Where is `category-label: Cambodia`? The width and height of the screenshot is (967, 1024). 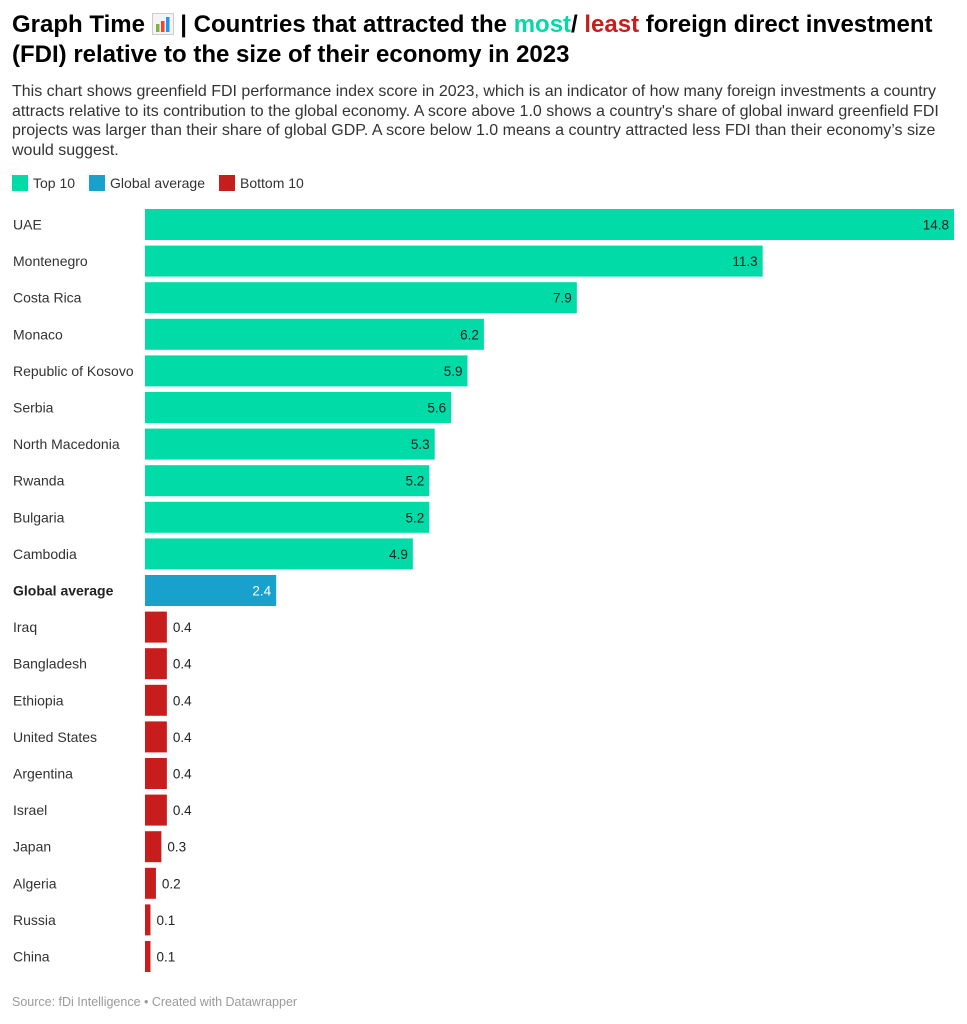
category-label: Cambodia is located at coordinates (45, 554).